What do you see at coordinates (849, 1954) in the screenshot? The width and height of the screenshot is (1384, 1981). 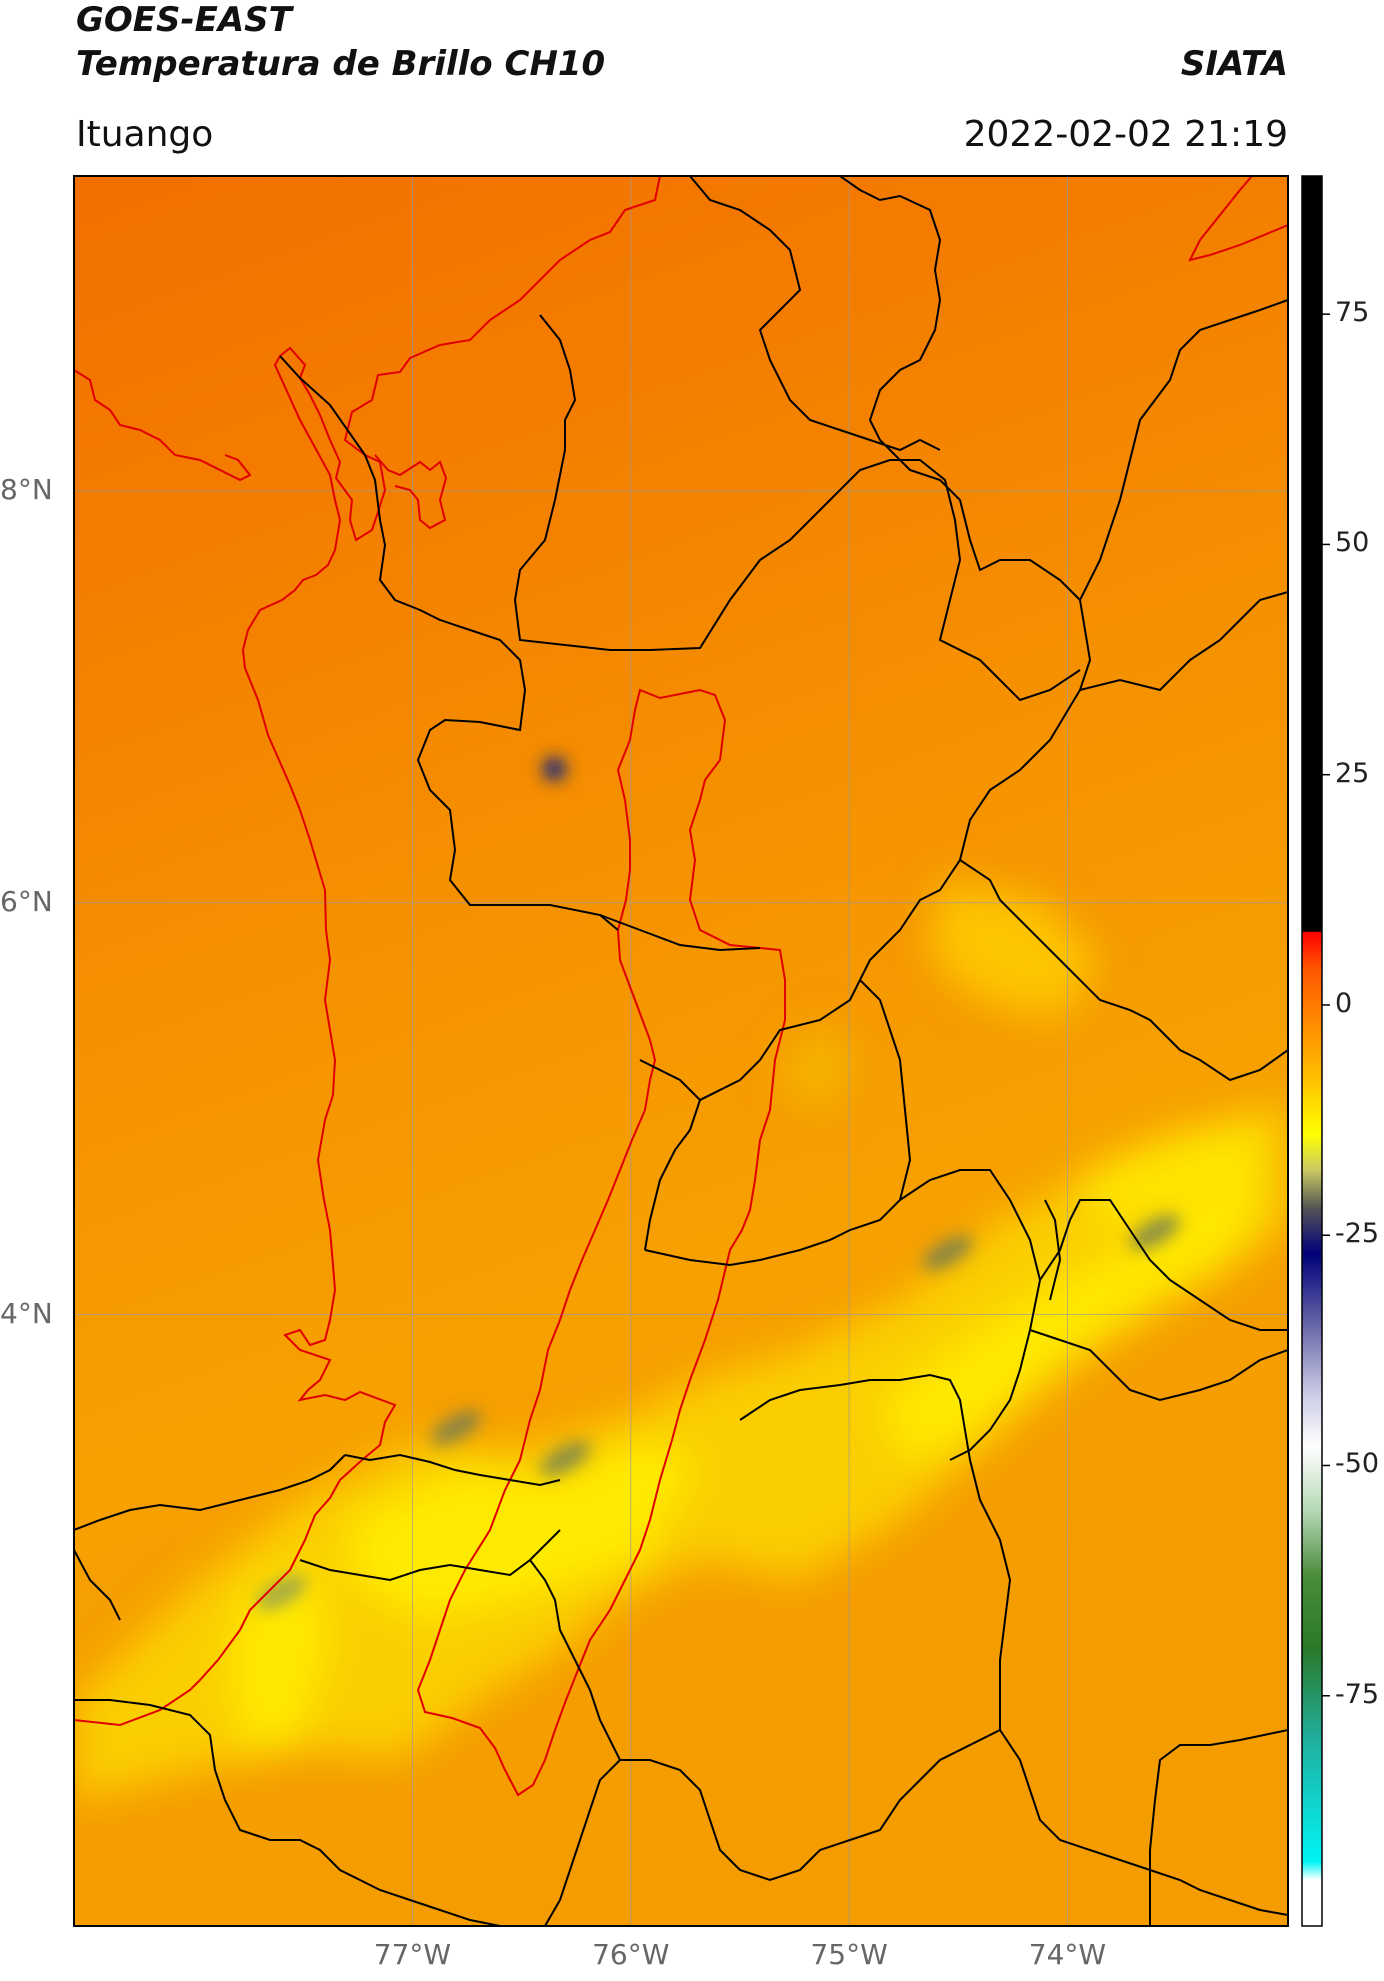 I see `lon-tick-label: 75°W` at bounding box center [849, 1954].